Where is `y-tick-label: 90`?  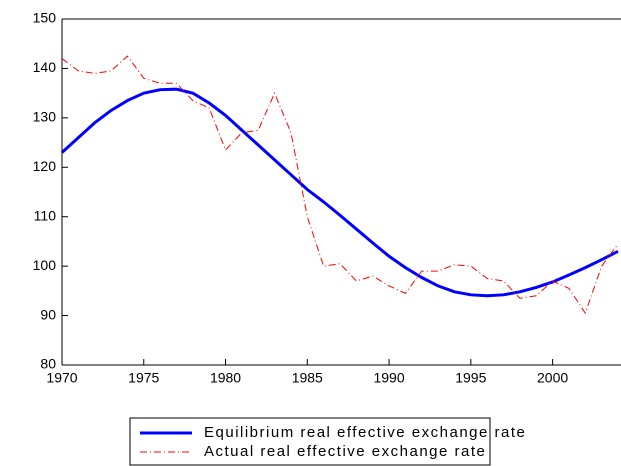 y-tick-label: 90 is located at coordinates (48, 314).